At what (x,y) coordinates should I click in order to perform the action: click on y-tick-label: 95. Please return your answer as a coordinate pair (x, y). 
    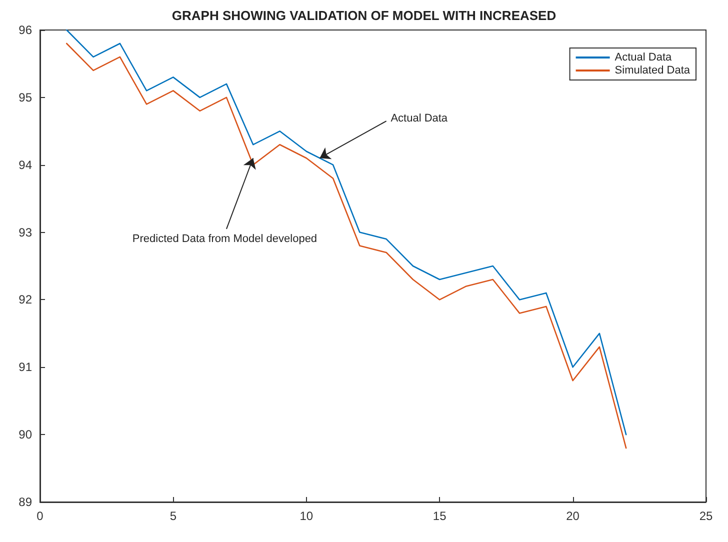
    Looking at the image, I should click on (25, 97).